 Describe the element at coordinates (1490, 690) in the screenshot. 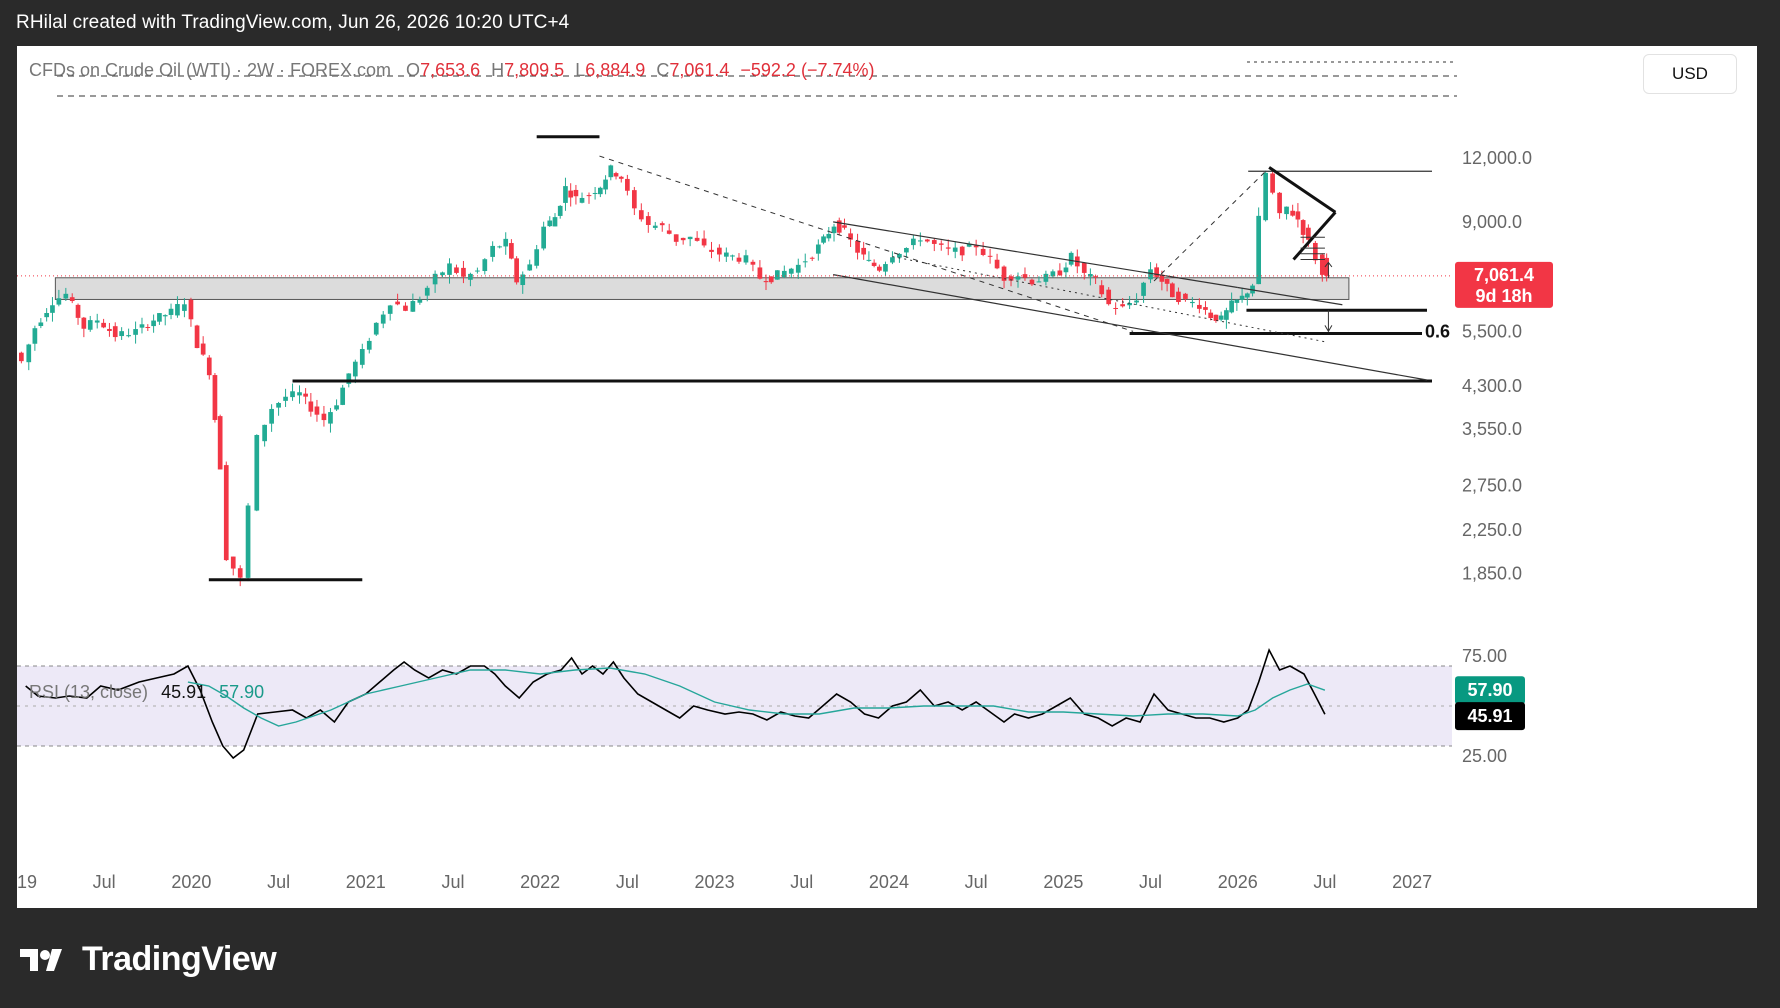

I see `rsi-ma-badge` at that location.